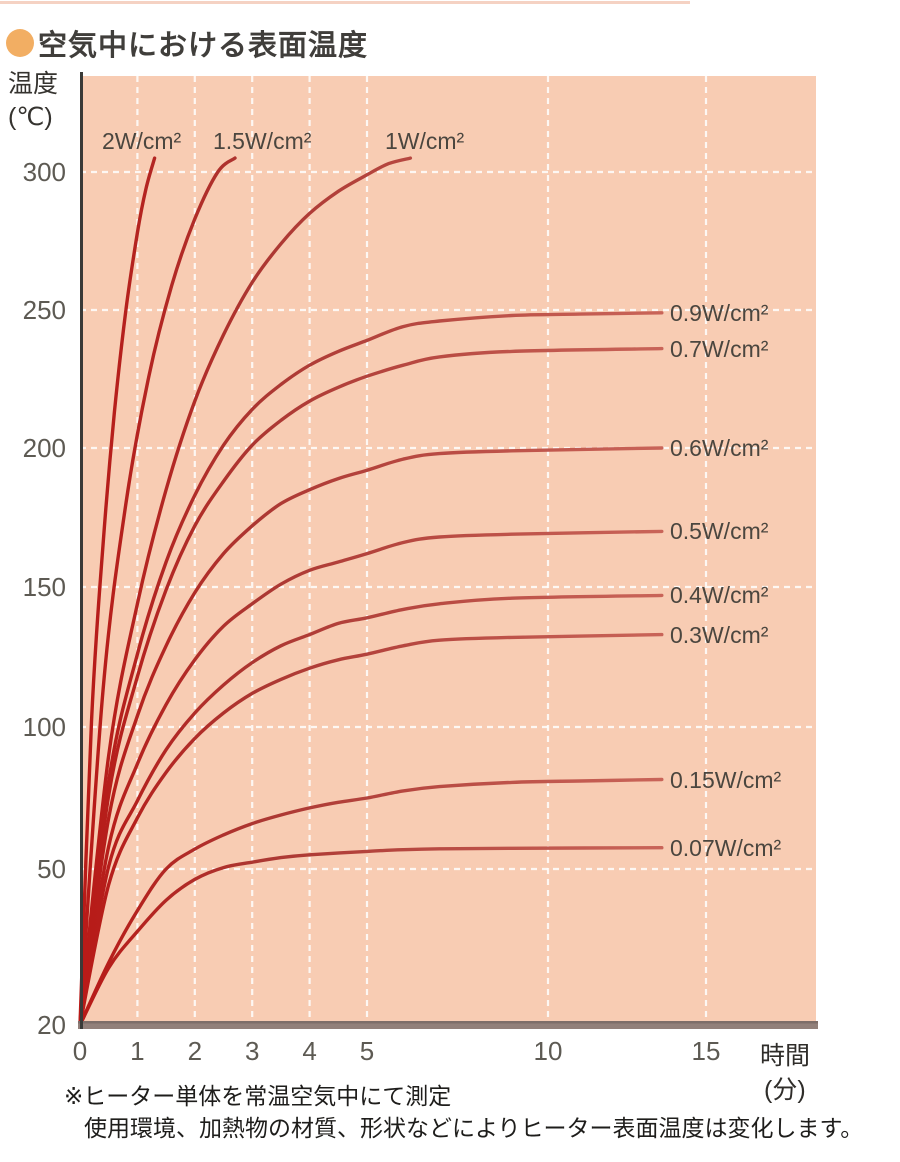 The width and height of the screenshot is (900, 1162). I want to click on top-edge-artifact, so click(345, 2).